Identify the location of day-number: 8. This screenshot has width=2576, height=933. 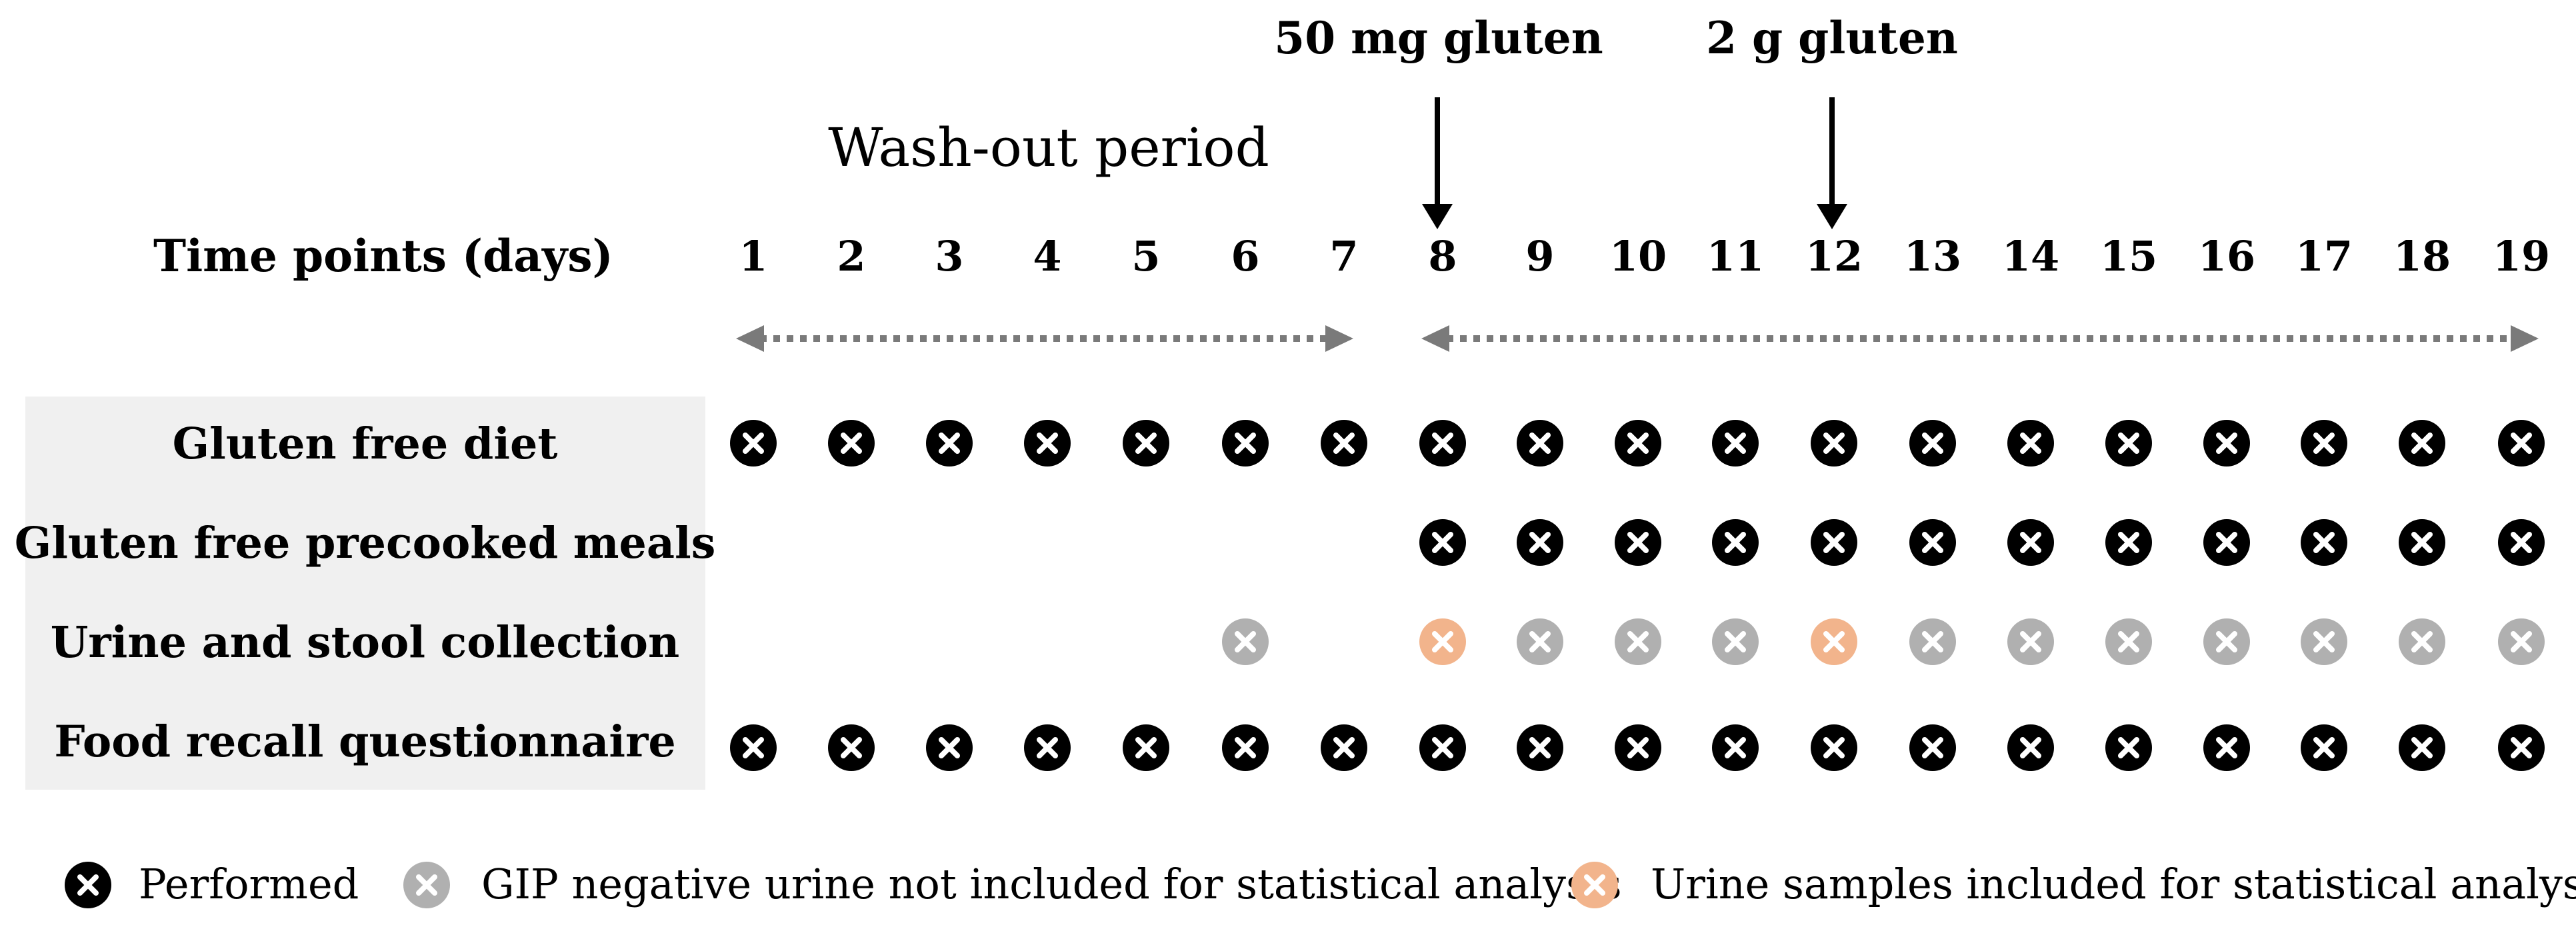
(1442, 257).